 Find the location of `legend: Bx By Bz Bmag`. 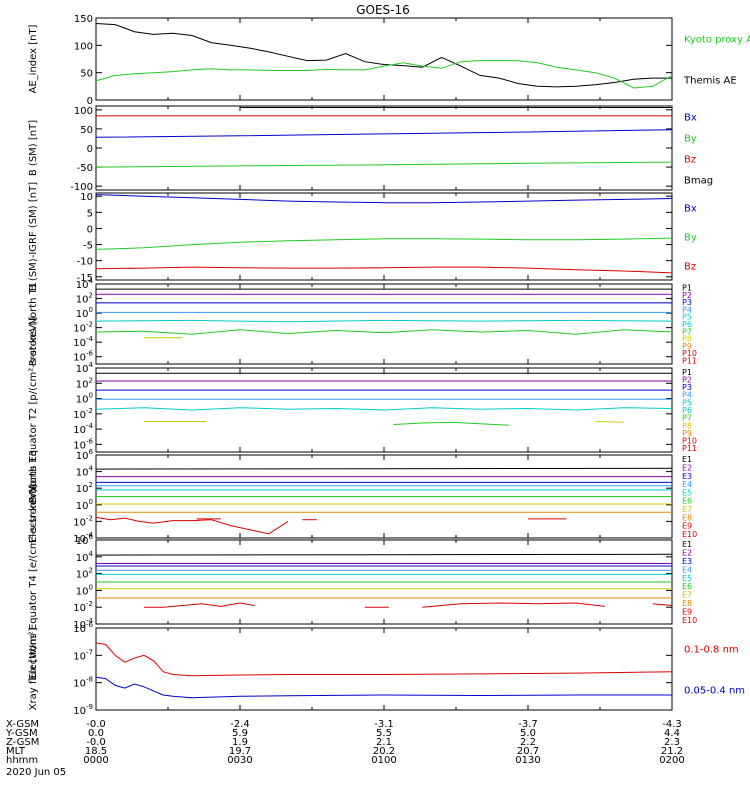

legend: Bx By Bz Bmag is located at coordinates (698, 150).